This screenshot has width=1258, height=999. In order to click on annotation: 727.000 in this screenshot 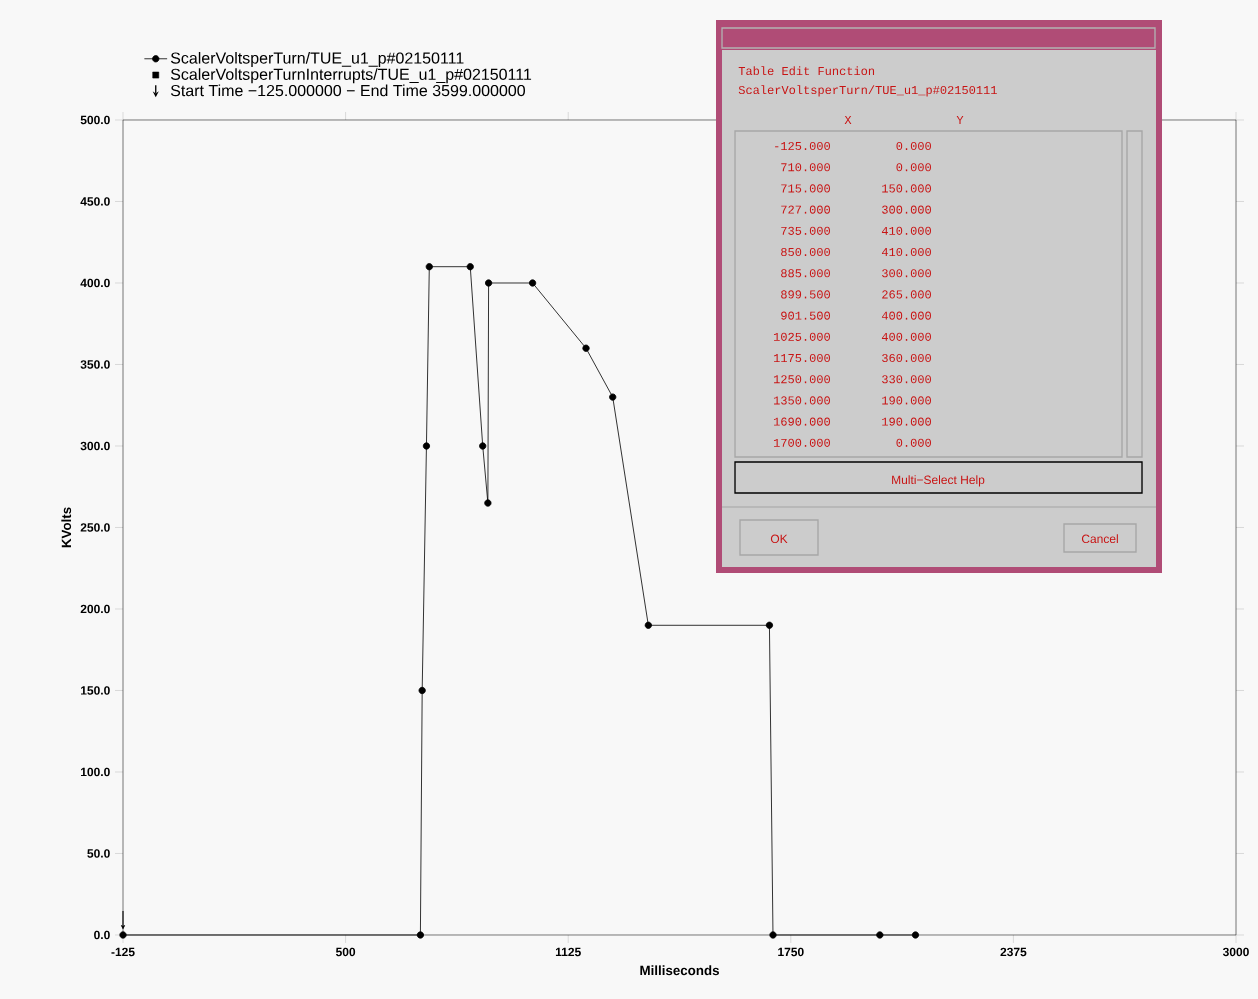, I will do `click(805, 209)`.